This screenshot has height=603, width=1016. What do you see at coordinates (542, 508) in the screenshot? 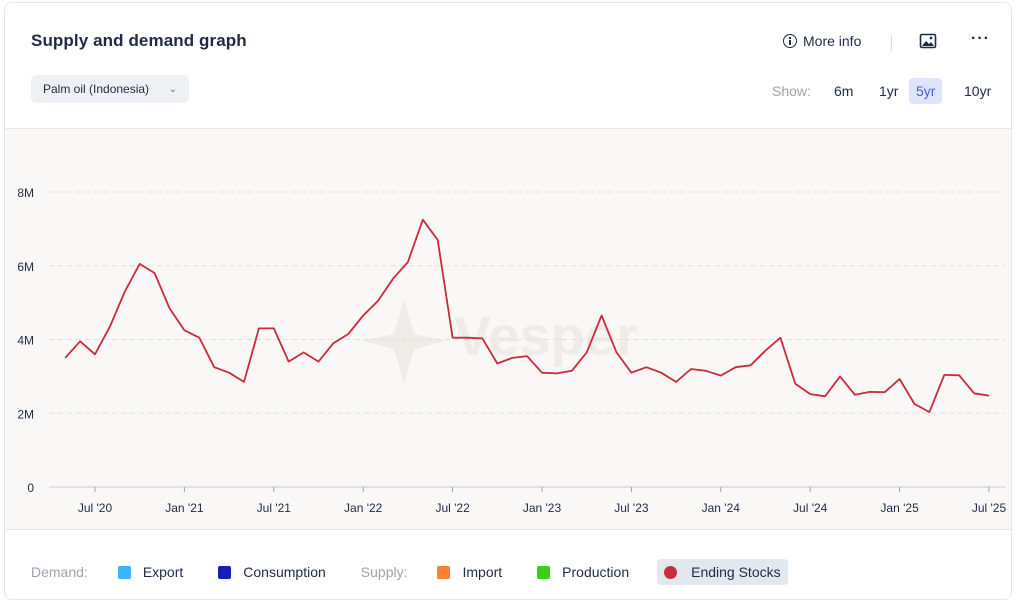
I see `x-tick-label: Jan '23` at bounding box center [542, 508].